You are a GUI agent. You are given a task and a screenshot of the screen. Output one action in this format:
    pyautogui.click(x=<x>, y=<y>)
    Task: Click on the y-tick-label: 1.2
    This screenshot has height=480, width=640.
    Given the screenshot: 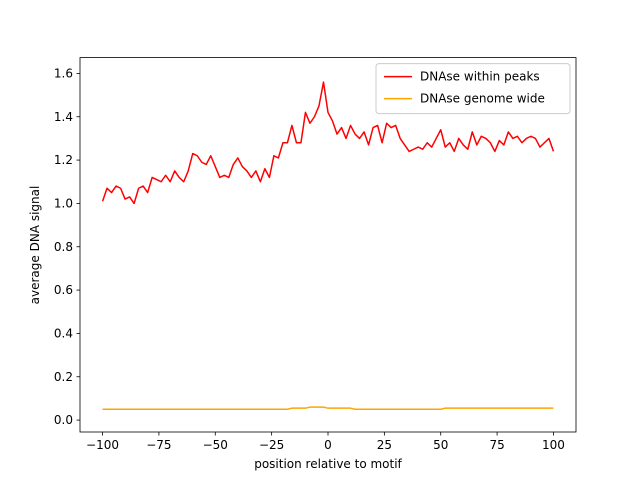 What is the action you would take?
    pyautogui.click(x=63, y=160)
    